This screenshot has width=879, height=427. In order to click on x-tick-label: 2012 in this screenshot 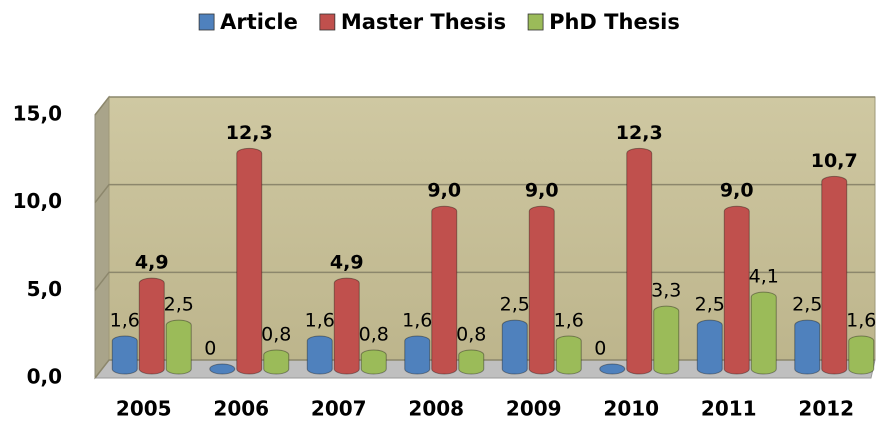, I will do `click(826, 409)`.